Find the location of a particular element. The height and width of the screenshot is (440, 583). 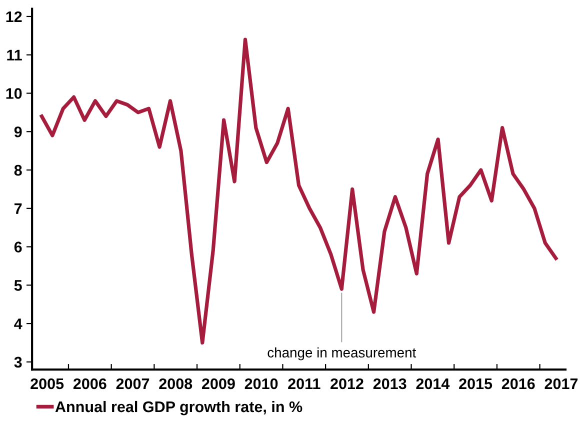

y-tick-label: 5 is located at coordinates (18, 285).